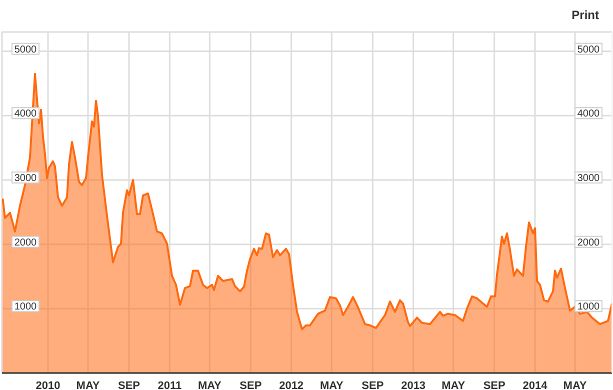 Image resolution: width=613 pixels, height=390 pixels. Describe the element at coordinates (26, 242) in the screenshot. I see `y-tick-label: 2000` at that location.